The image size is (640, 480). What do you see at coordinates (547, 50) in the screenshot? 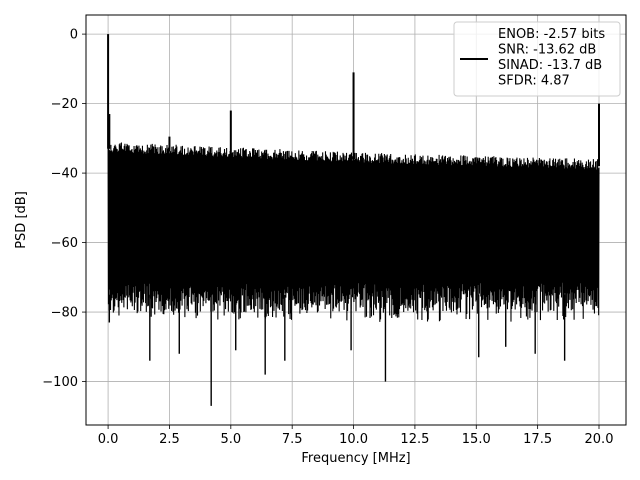
I see `legend-snr: SNR: -13.62 dB` at bounding box center [547, 50].